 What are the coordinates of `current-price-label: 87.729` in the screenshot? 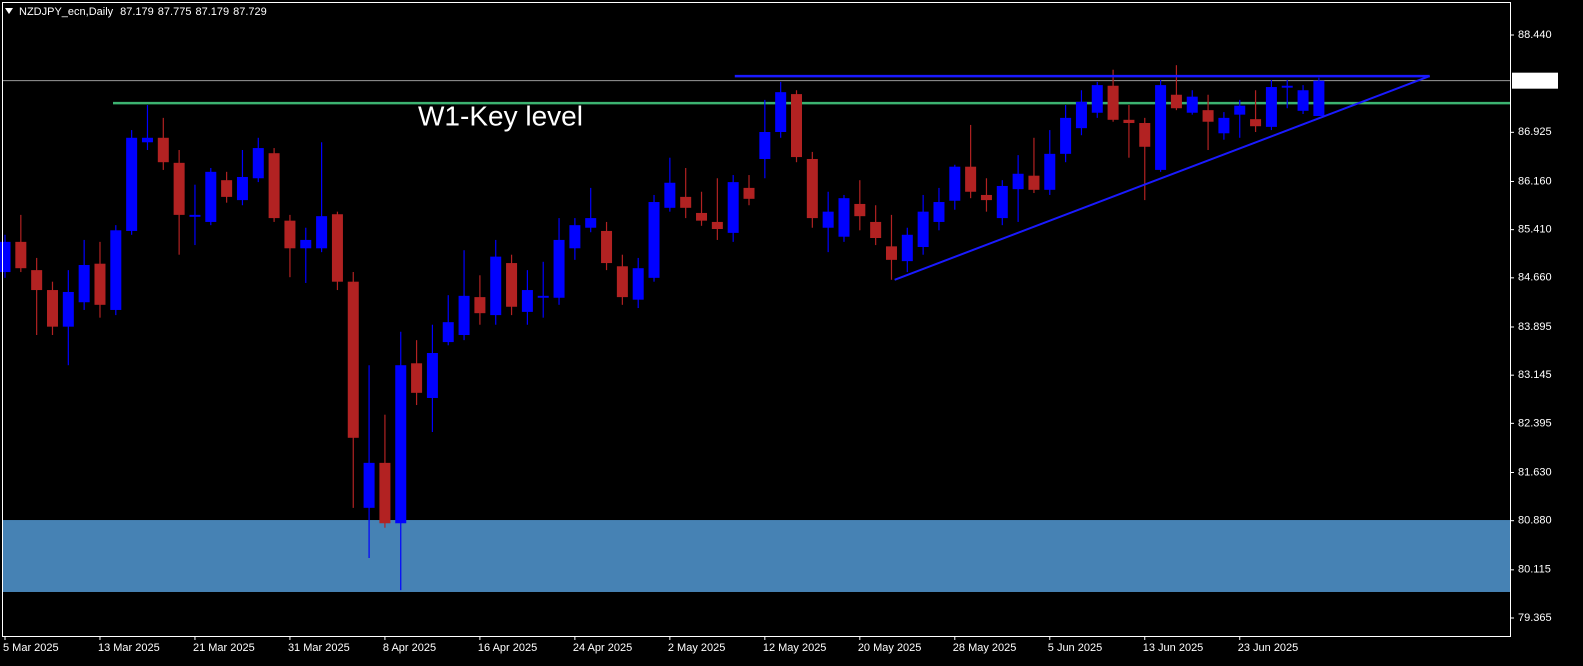 It's located at (1533, 81).